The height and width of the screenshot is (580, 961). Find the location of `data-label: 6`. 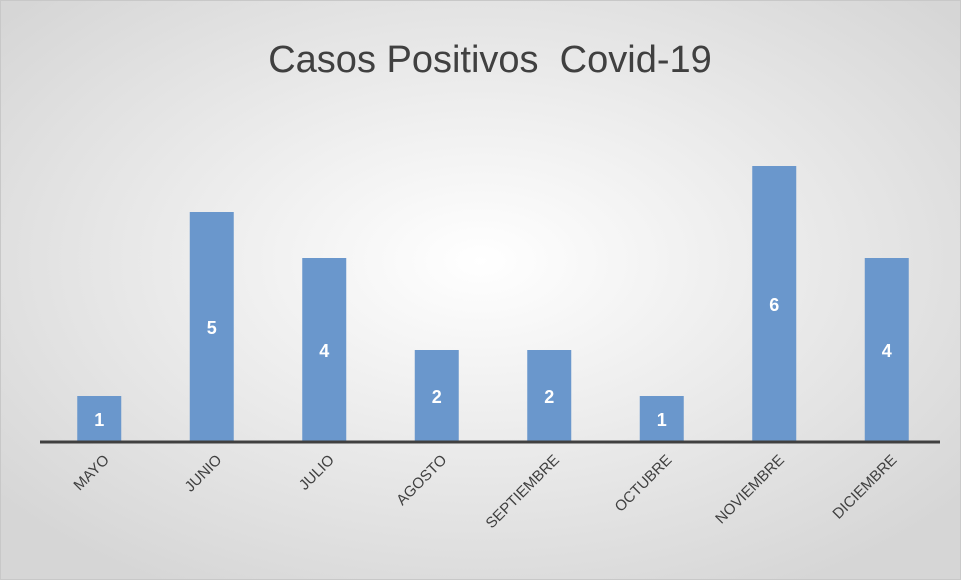

data-label: 6 is located at coordinates (774, 305).